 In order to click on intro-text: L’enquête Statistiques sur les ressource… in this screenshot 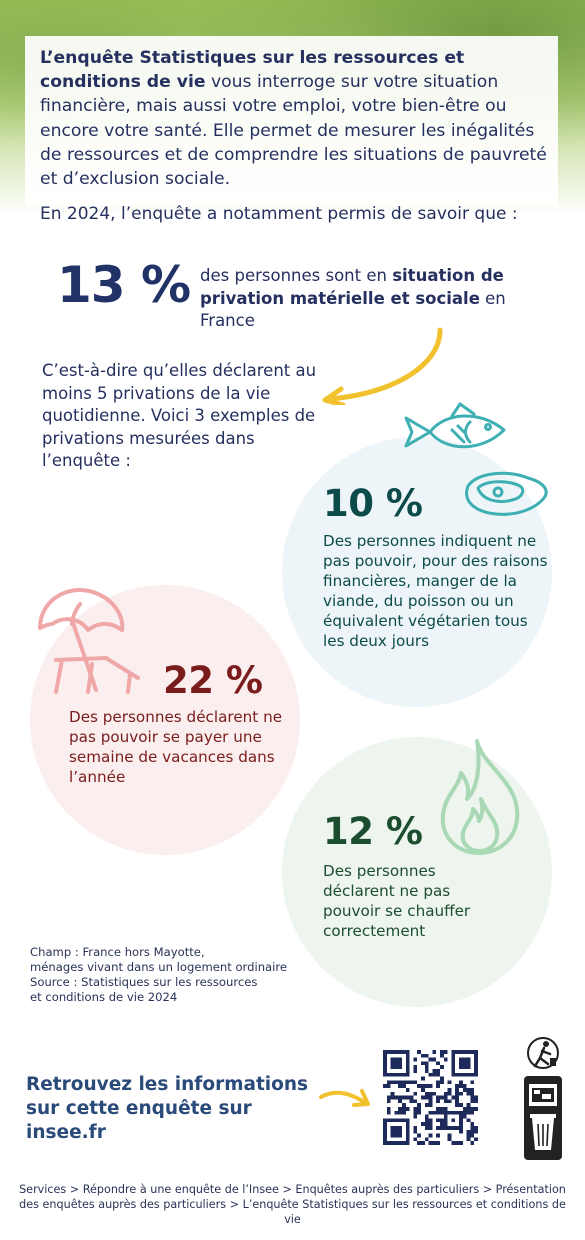, I will do `click(295, 118)`.